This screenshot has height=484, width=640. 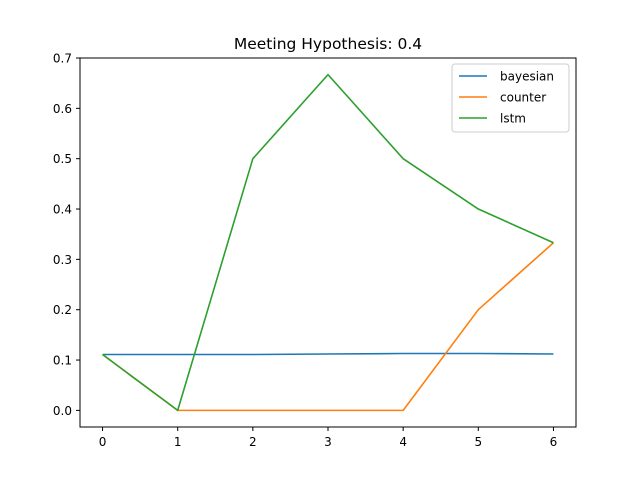 I want to click on chart-title: Meeting Hypothesis: 0.4, so click(x=328, y=44).